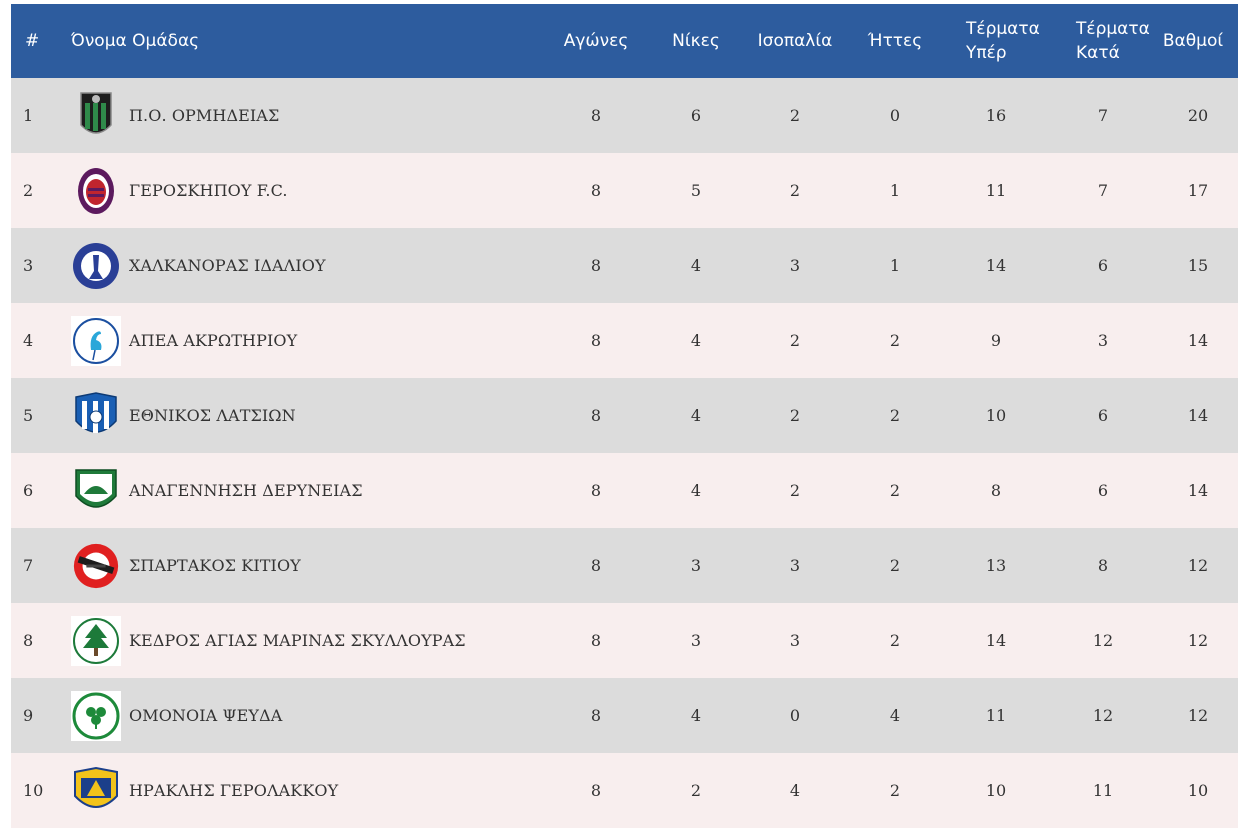  Describe the element at coordinates (986, 53) in the screenshot. I see `header-goals-for-line2: Υπέρ` at that location.